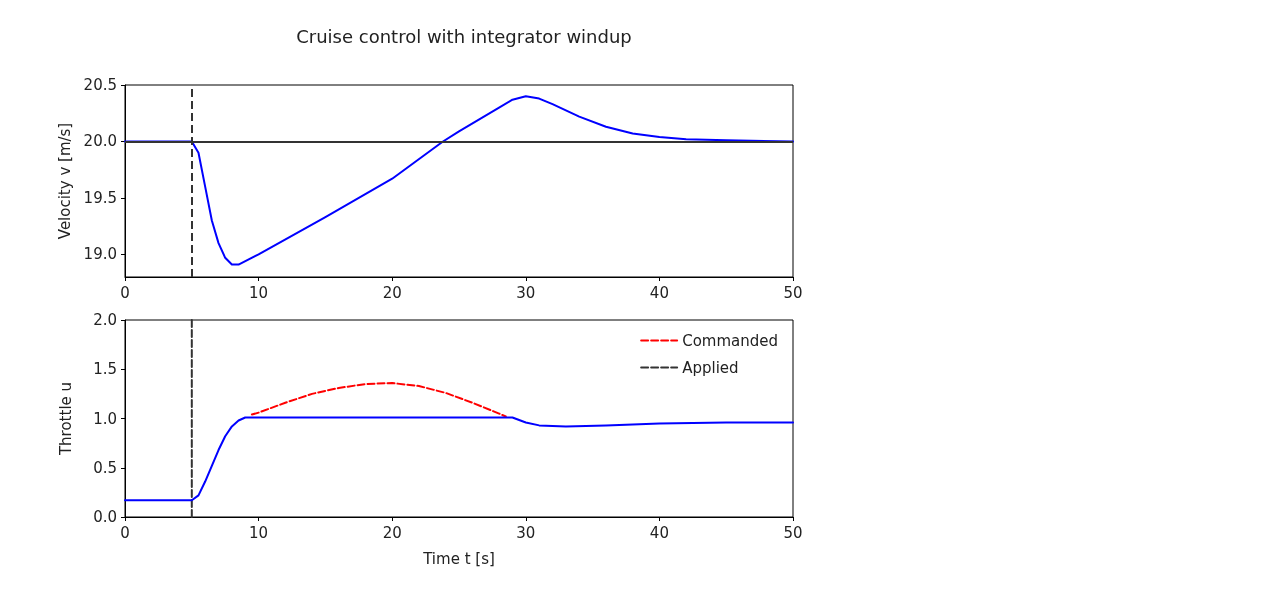 The height and width of the screenshot is (607, 1273). What do you see at coordinates (105, 418) in the screenshot?
I see `y-tick-label: 1.0` at bounding box center [105, 418].